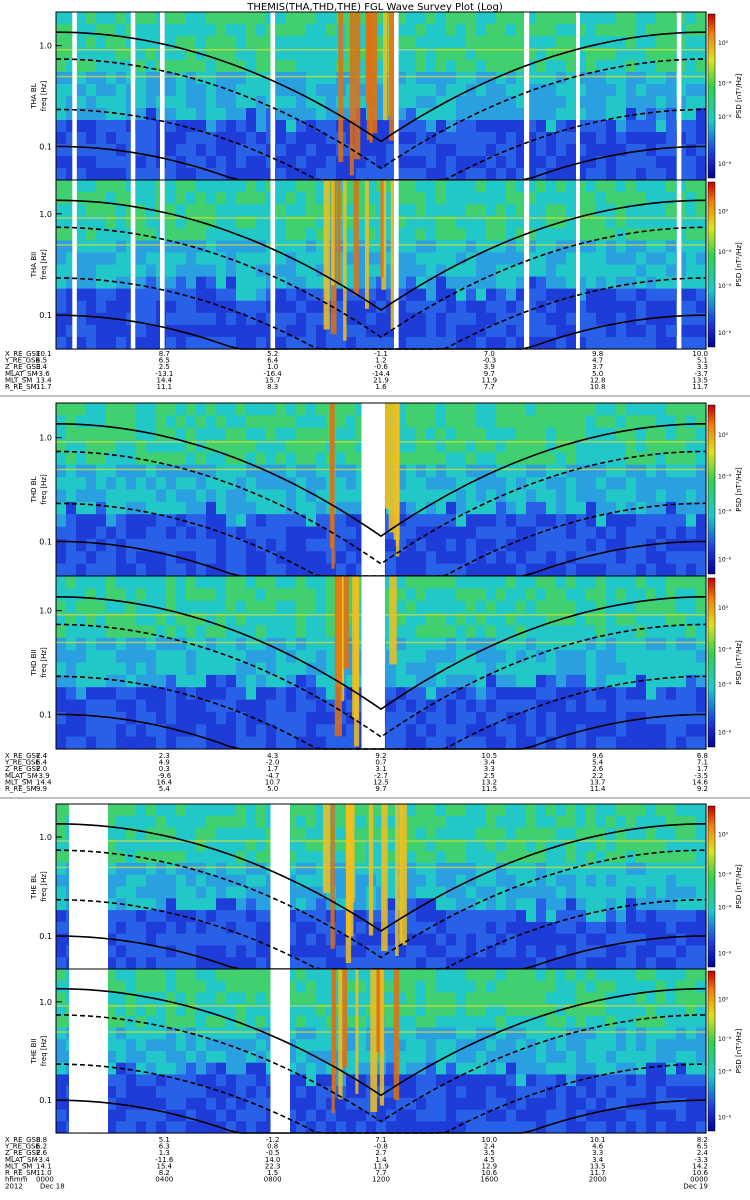 The image size is (750, 1200). I want to click on burst-stripe, so click(397, 475).